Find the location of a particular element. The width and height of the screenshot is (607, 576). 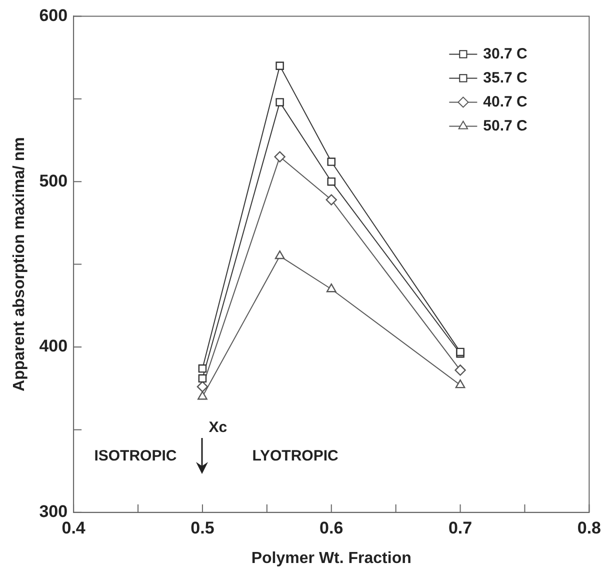

x-axis-title: Polymer Wt. Fraction is located at coordinates (331, 558).